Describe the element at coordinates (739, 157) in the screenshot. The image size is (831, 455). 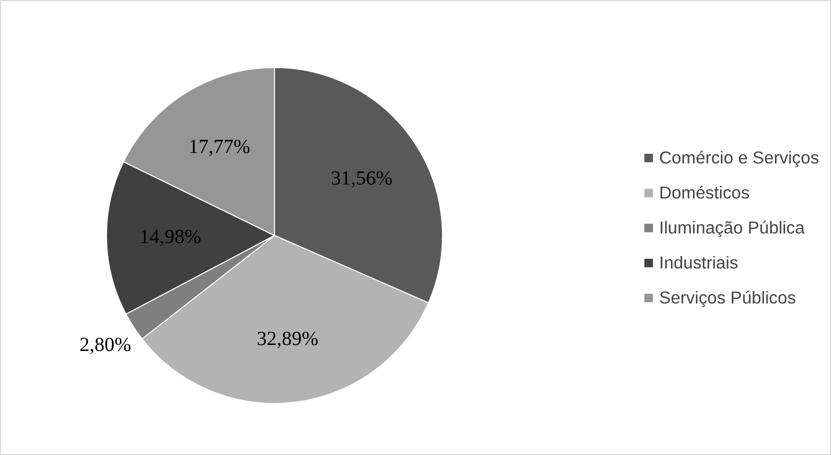
I see `legend-label: Comércio e Serviços` at that location.